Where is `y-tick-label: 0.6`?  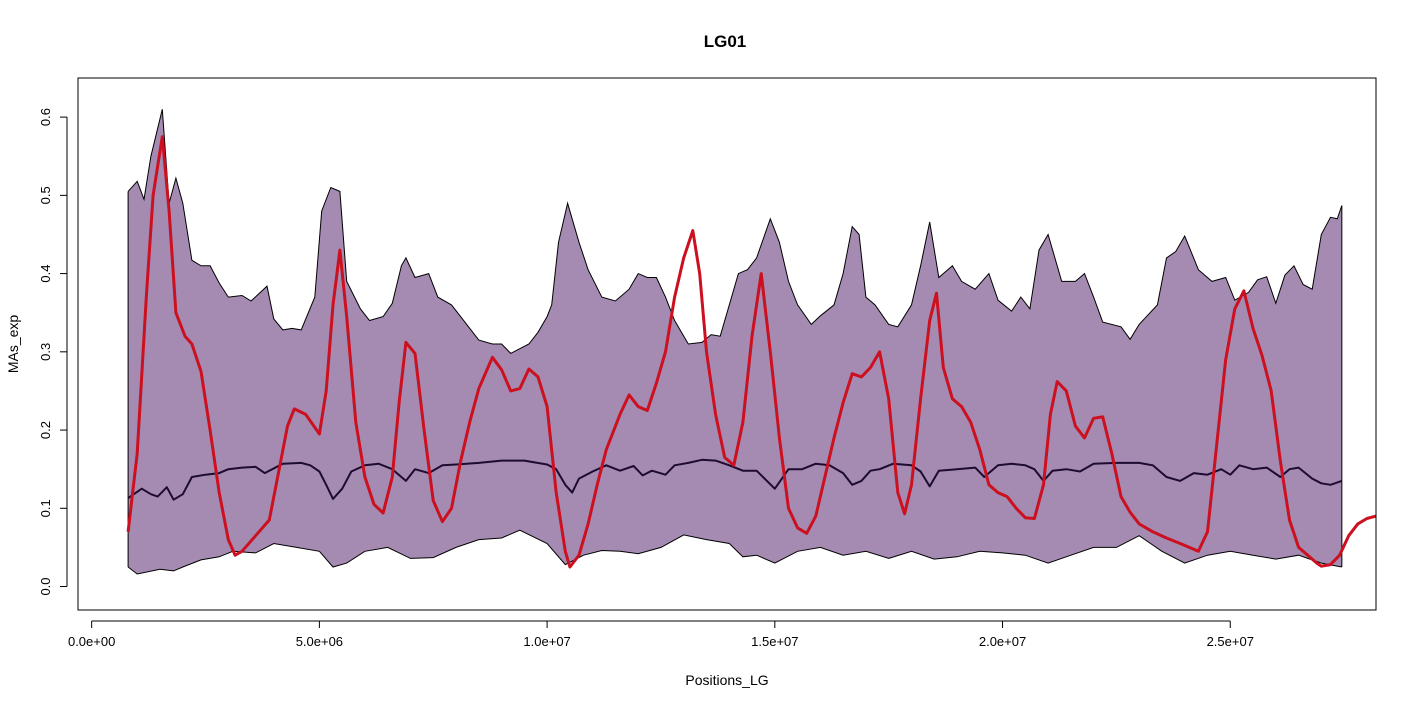 y-tick-label: 0.6 is located at coordinates (45, 117).